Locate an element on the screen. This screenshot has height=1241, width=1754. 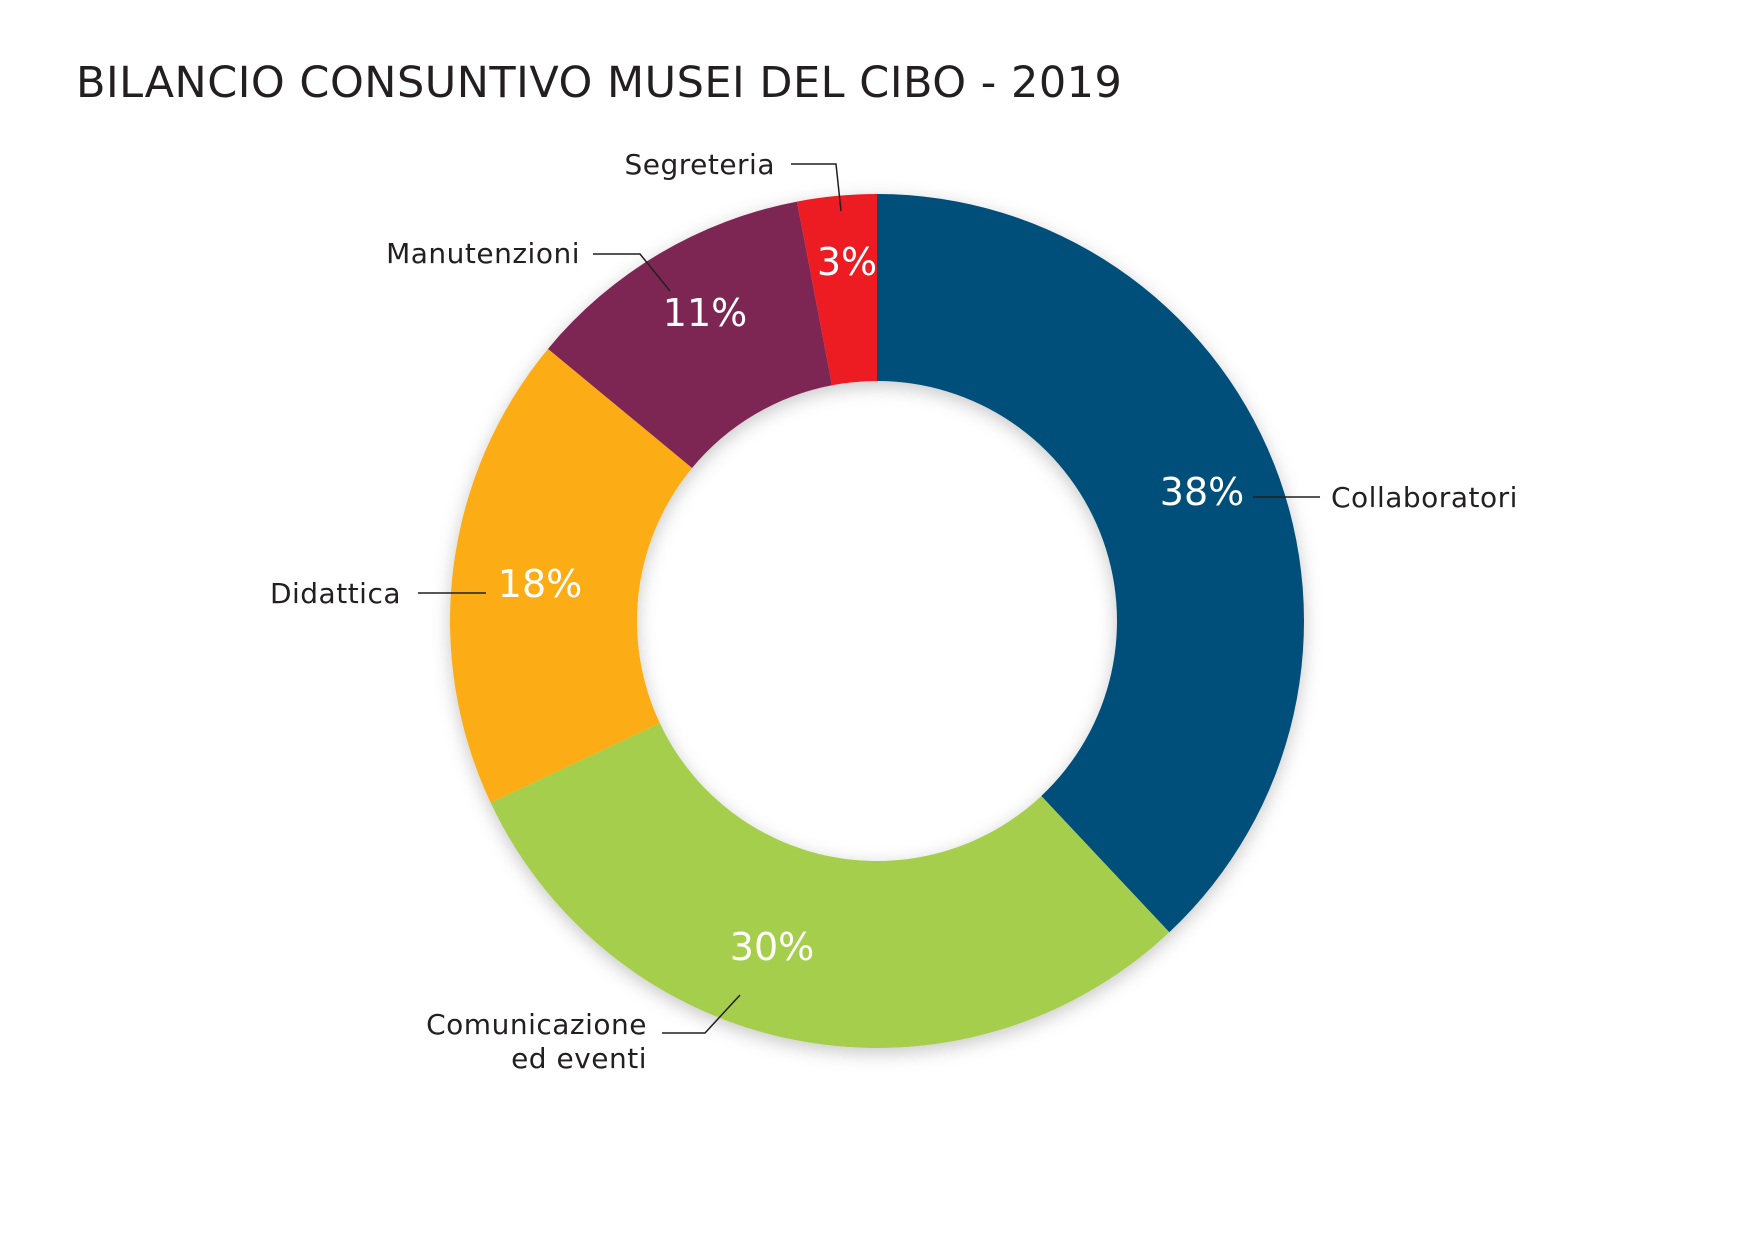
pct-label-collaboratori: 38% is located at coordinates (1202, 492).